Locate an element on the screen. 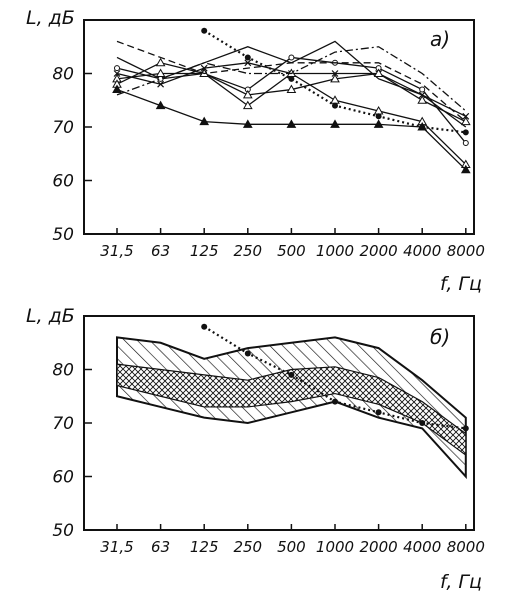  panel-label: б) is located at coordinates (440, 337).